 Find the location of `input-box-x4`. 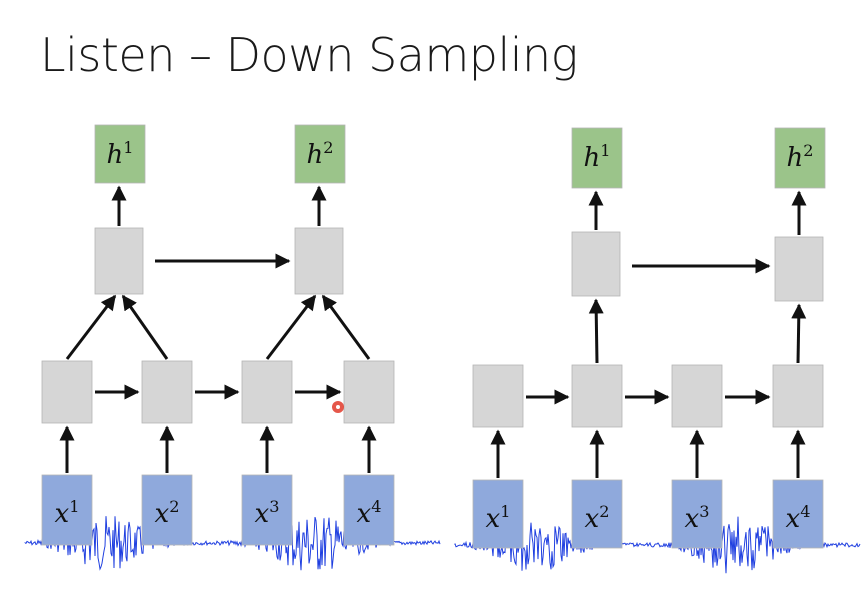

input-box-x4 is located at coordinates (369, 510).